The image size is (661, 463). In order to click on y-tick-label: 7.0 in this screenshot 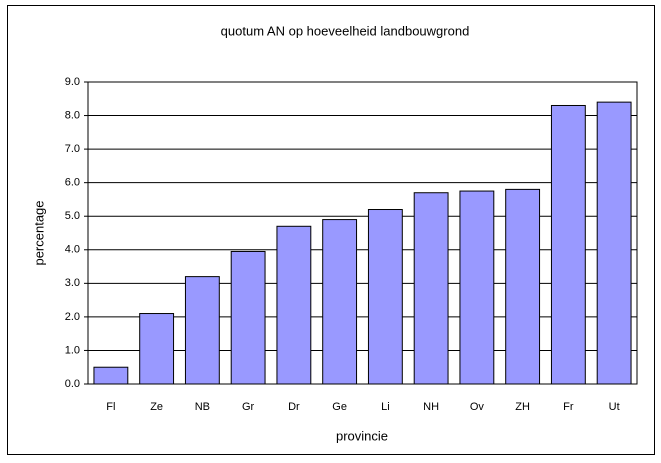, I will do `click(72, 149)`.